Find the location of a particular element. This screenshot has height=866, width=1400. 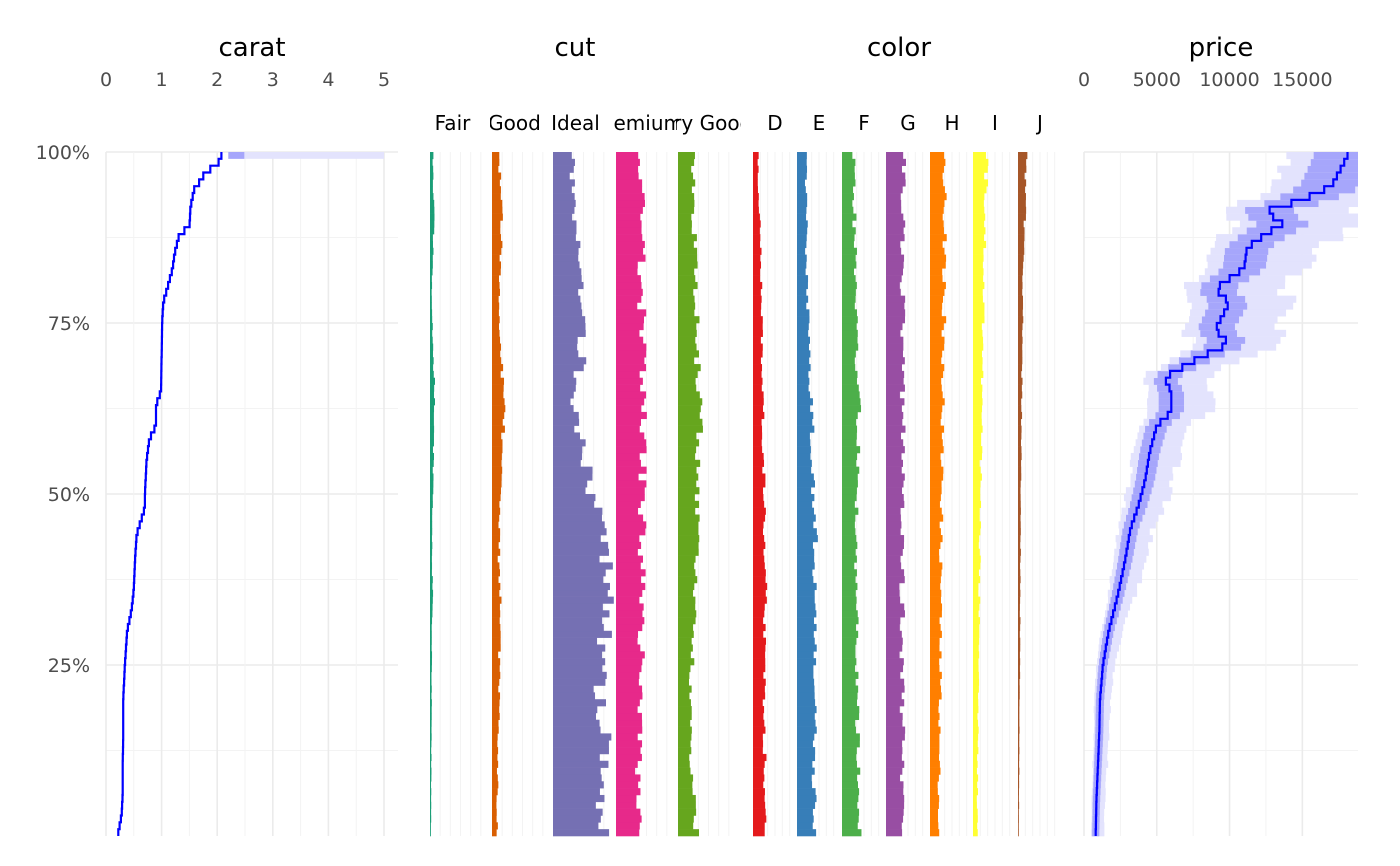

x-tick-label-carat: 3 is located at coordinates (273, 80).